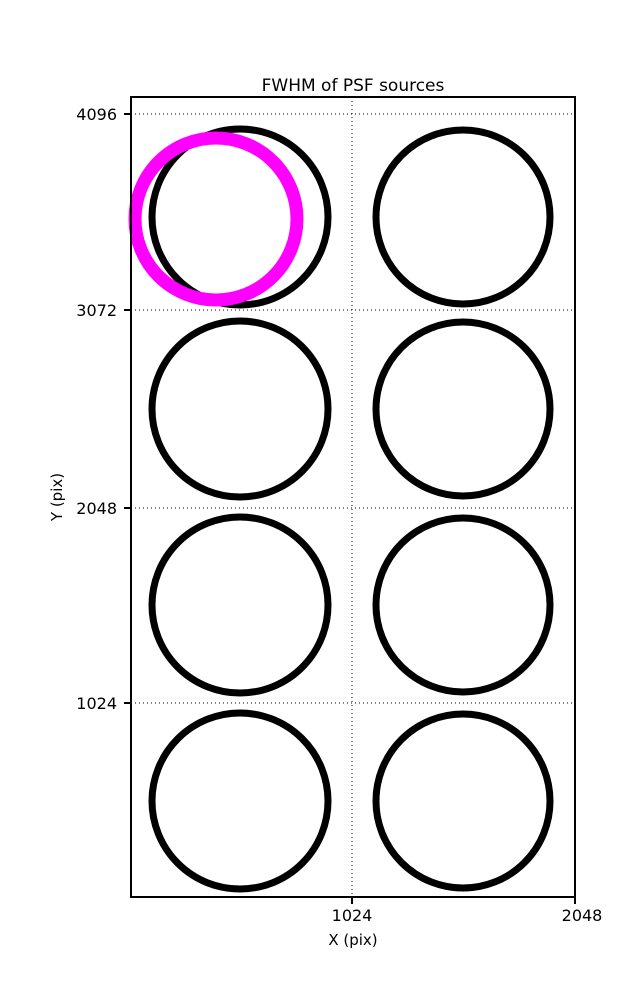  What do you see at coordinates (96, 114) in the screenshot?
I see `ytick-label-4096: 4096` at bounding box center [96, 114].